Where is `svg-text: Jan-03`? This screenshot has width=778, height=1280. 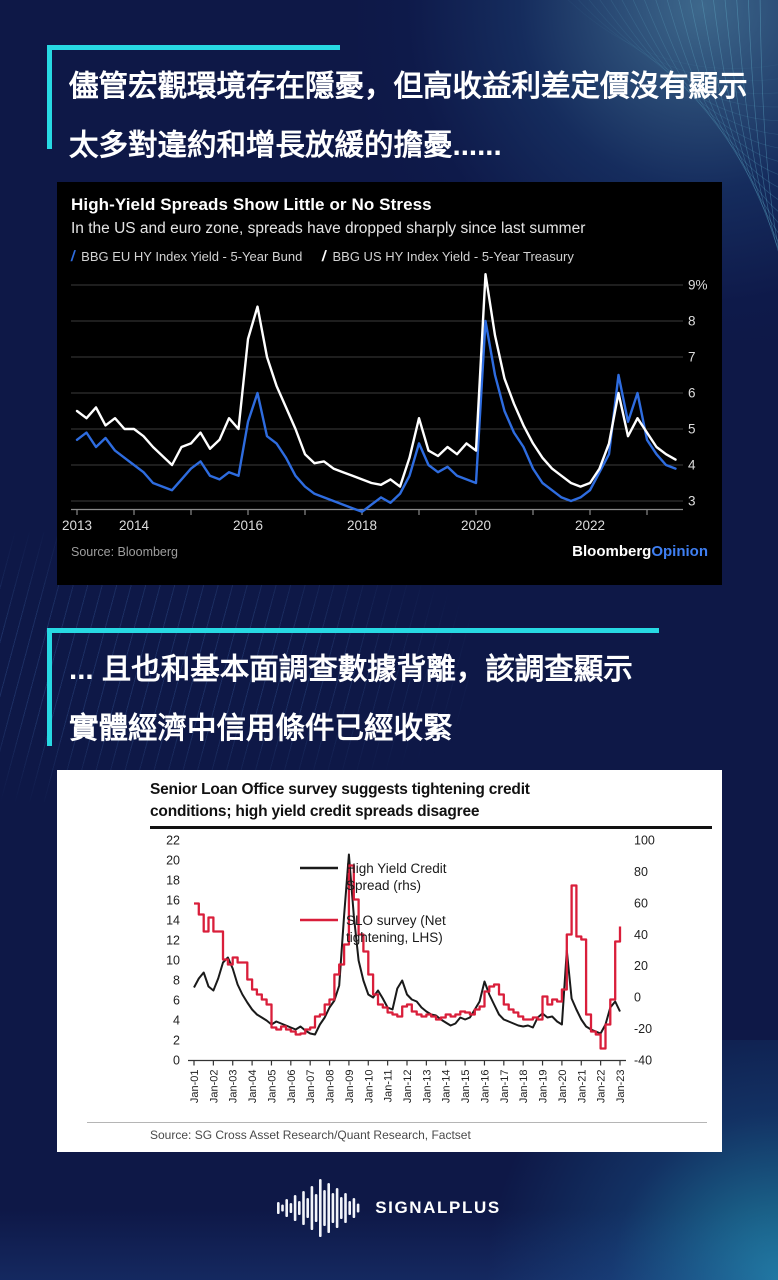
svg-text: Jan-03 is located at coordinates (234, 1087).